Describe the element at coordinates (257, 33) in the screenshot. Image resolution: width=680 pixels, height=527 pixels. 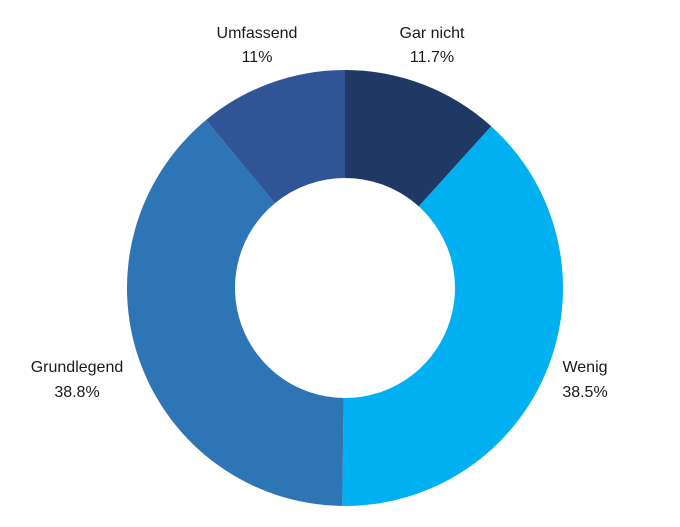
I see `slice-label: Umfassend` at that location.